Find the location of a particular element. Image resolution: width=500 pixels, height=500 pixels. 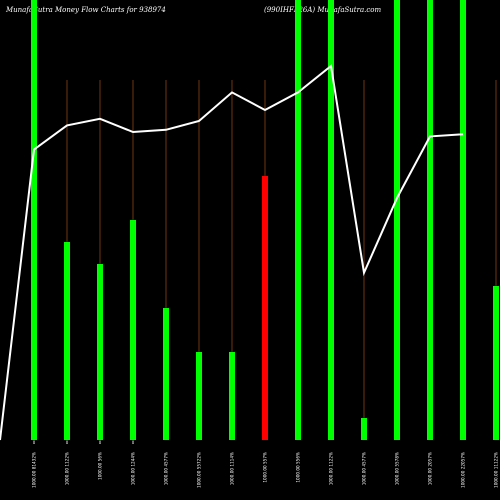

x-tick-label: 1000.00 2057% is located at coordinates (430, 468).